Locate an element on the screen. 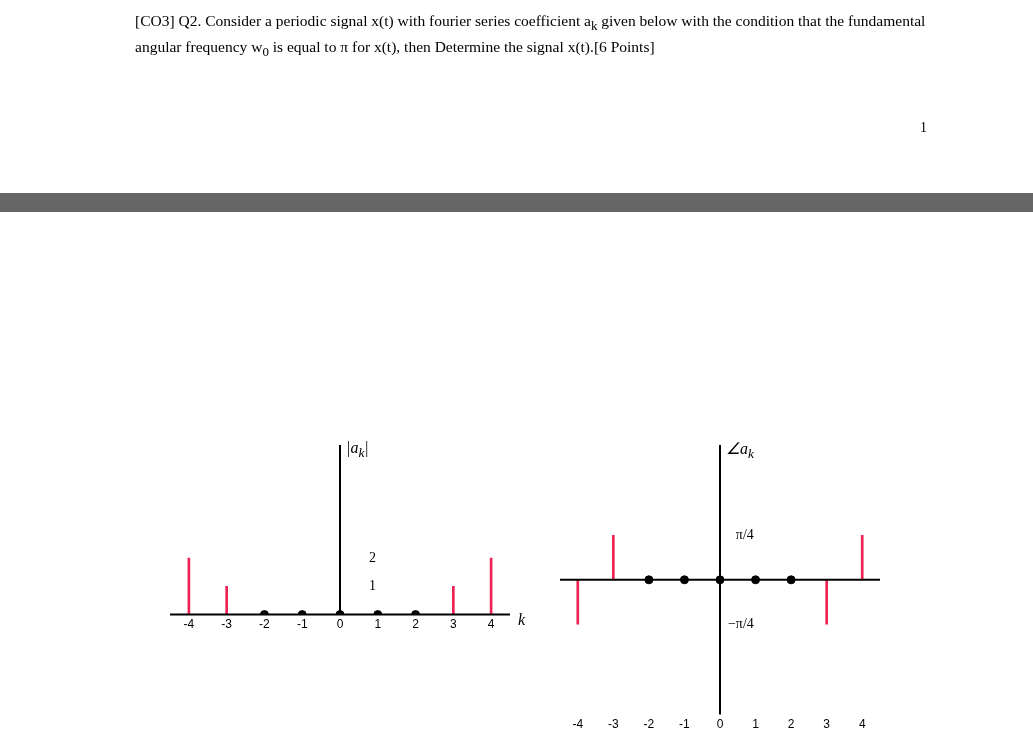 This screenshot has height=744, width=1033. y-axis-title: ∠a$_{k}$ is located at coordinates (740, 451).